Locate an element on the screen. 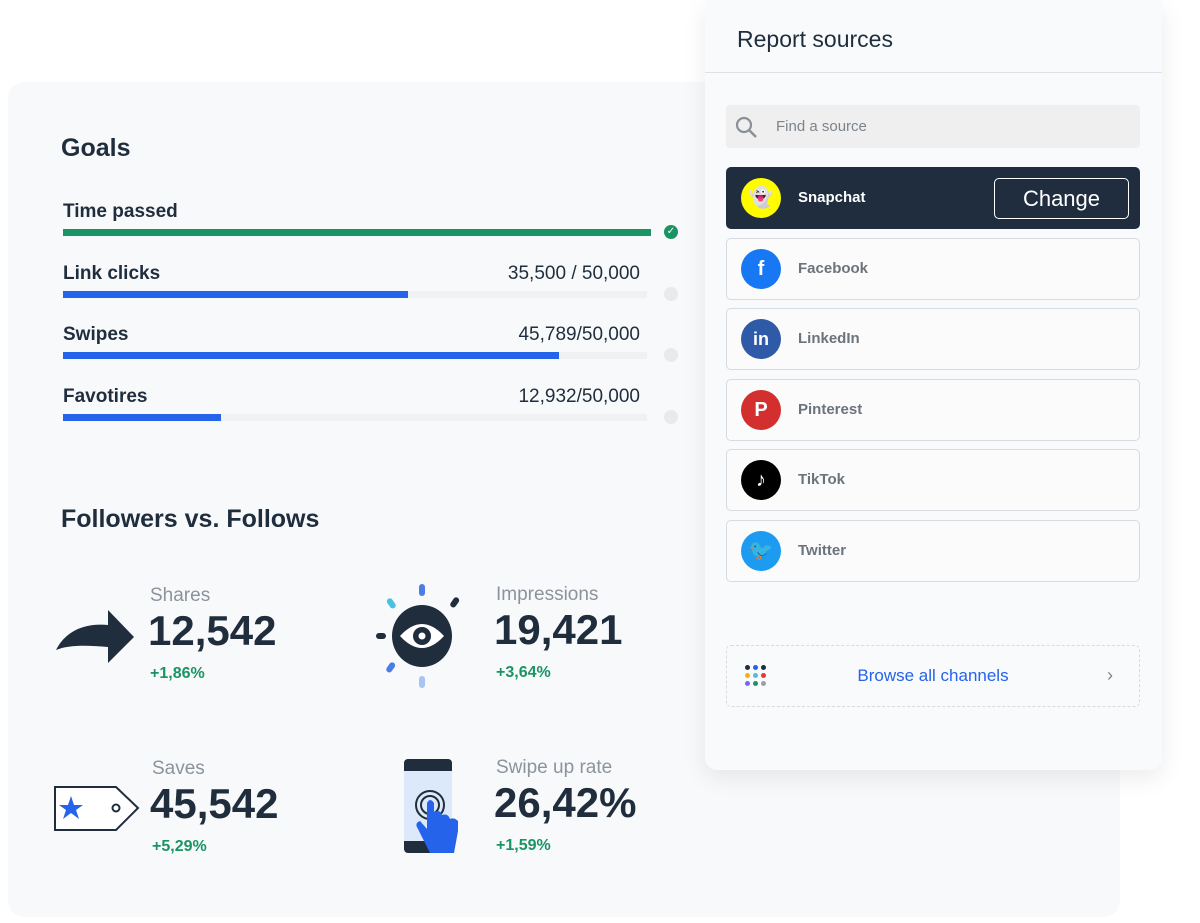 This screenshot has width=1200, height=923. search-input is located at coordinates (951, 126).